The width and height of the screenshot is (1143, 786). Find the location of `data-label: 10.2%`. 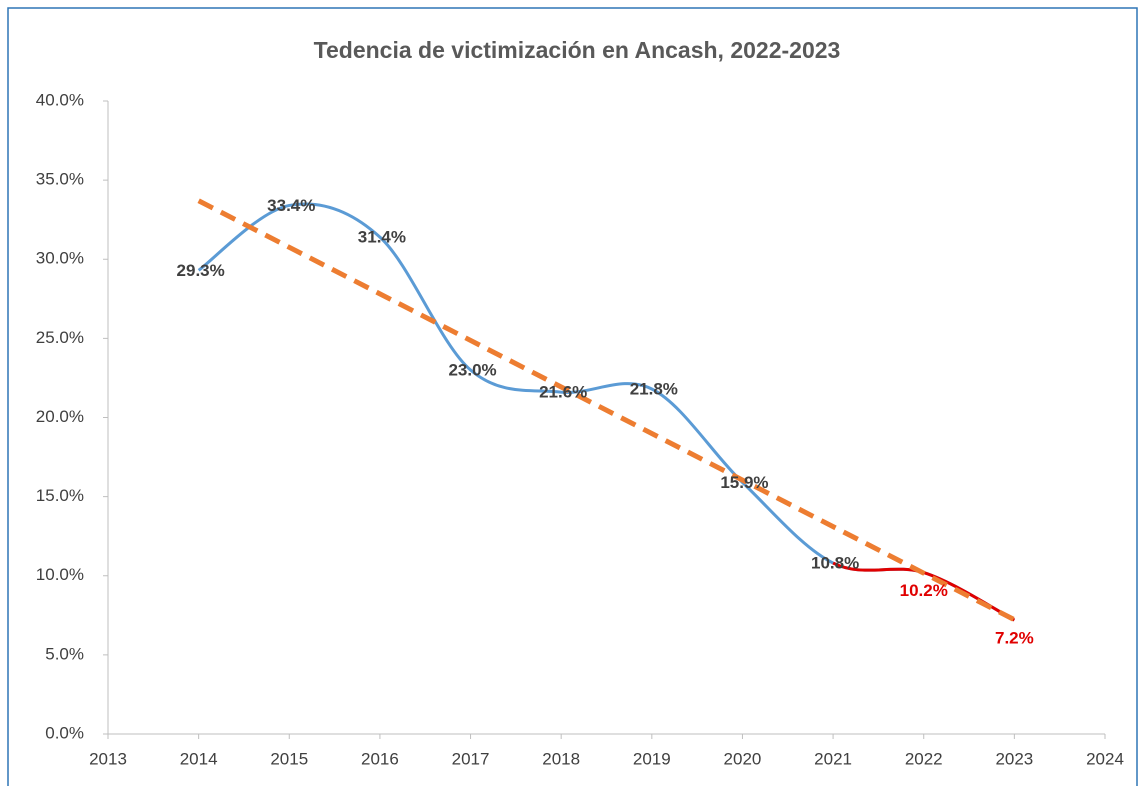

data-label: 10.2% is located at coordinates (924, 590).